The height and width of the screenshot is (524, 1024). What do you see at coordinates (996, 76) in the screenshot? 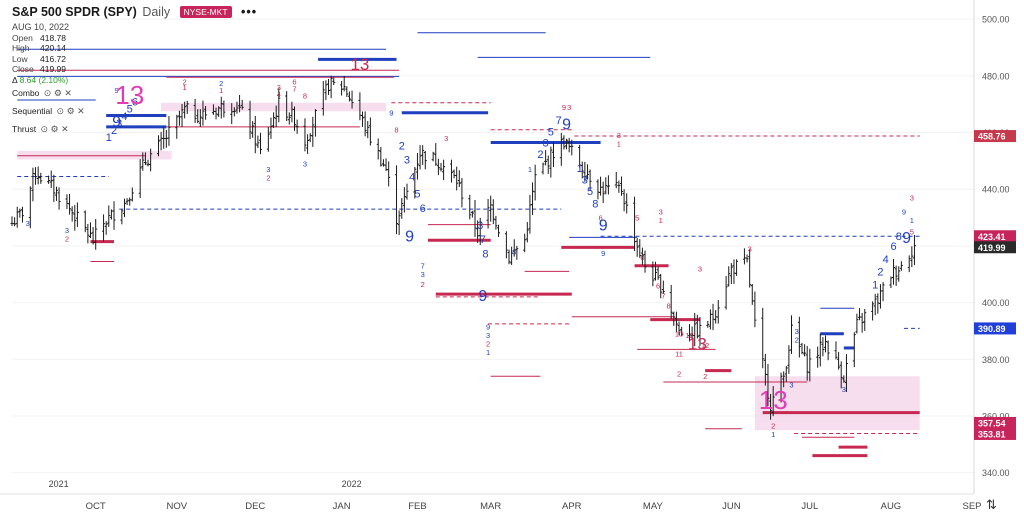
I see `price-tick-label: 480.00` at bounding box center [996, 76].